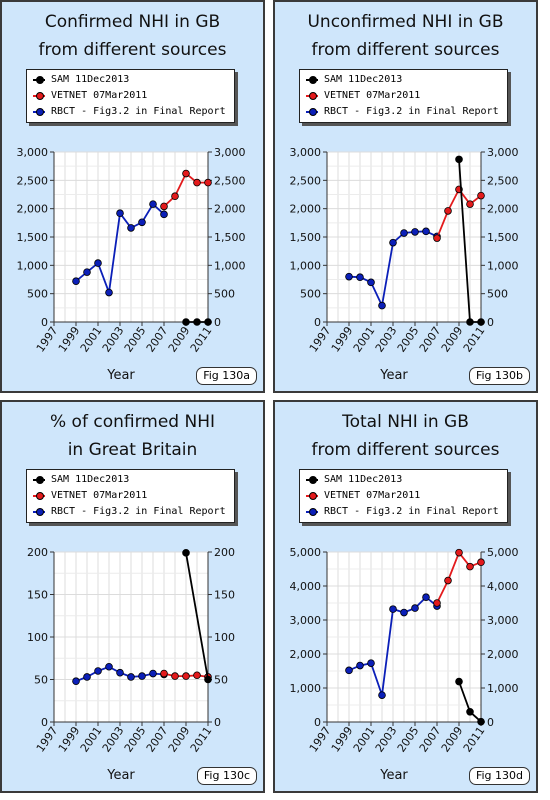 This screenshot has height=800, width=550. What do you see at coordinates (197, 616) in the screenshot?
I see `series-line-sam` at bounding box center [197, 616].